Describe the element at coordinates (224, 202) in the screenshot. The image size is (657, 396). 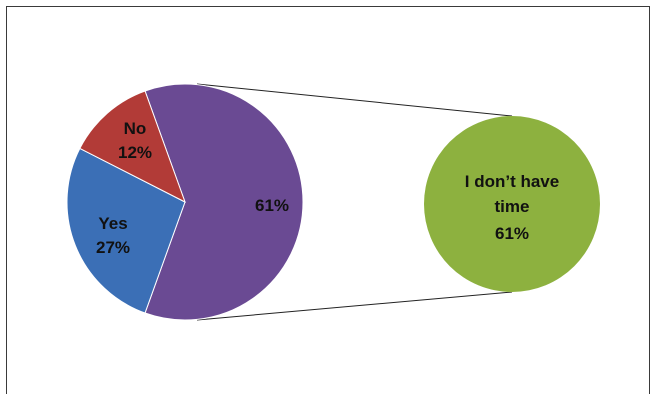
I see `slice-other` at that location.